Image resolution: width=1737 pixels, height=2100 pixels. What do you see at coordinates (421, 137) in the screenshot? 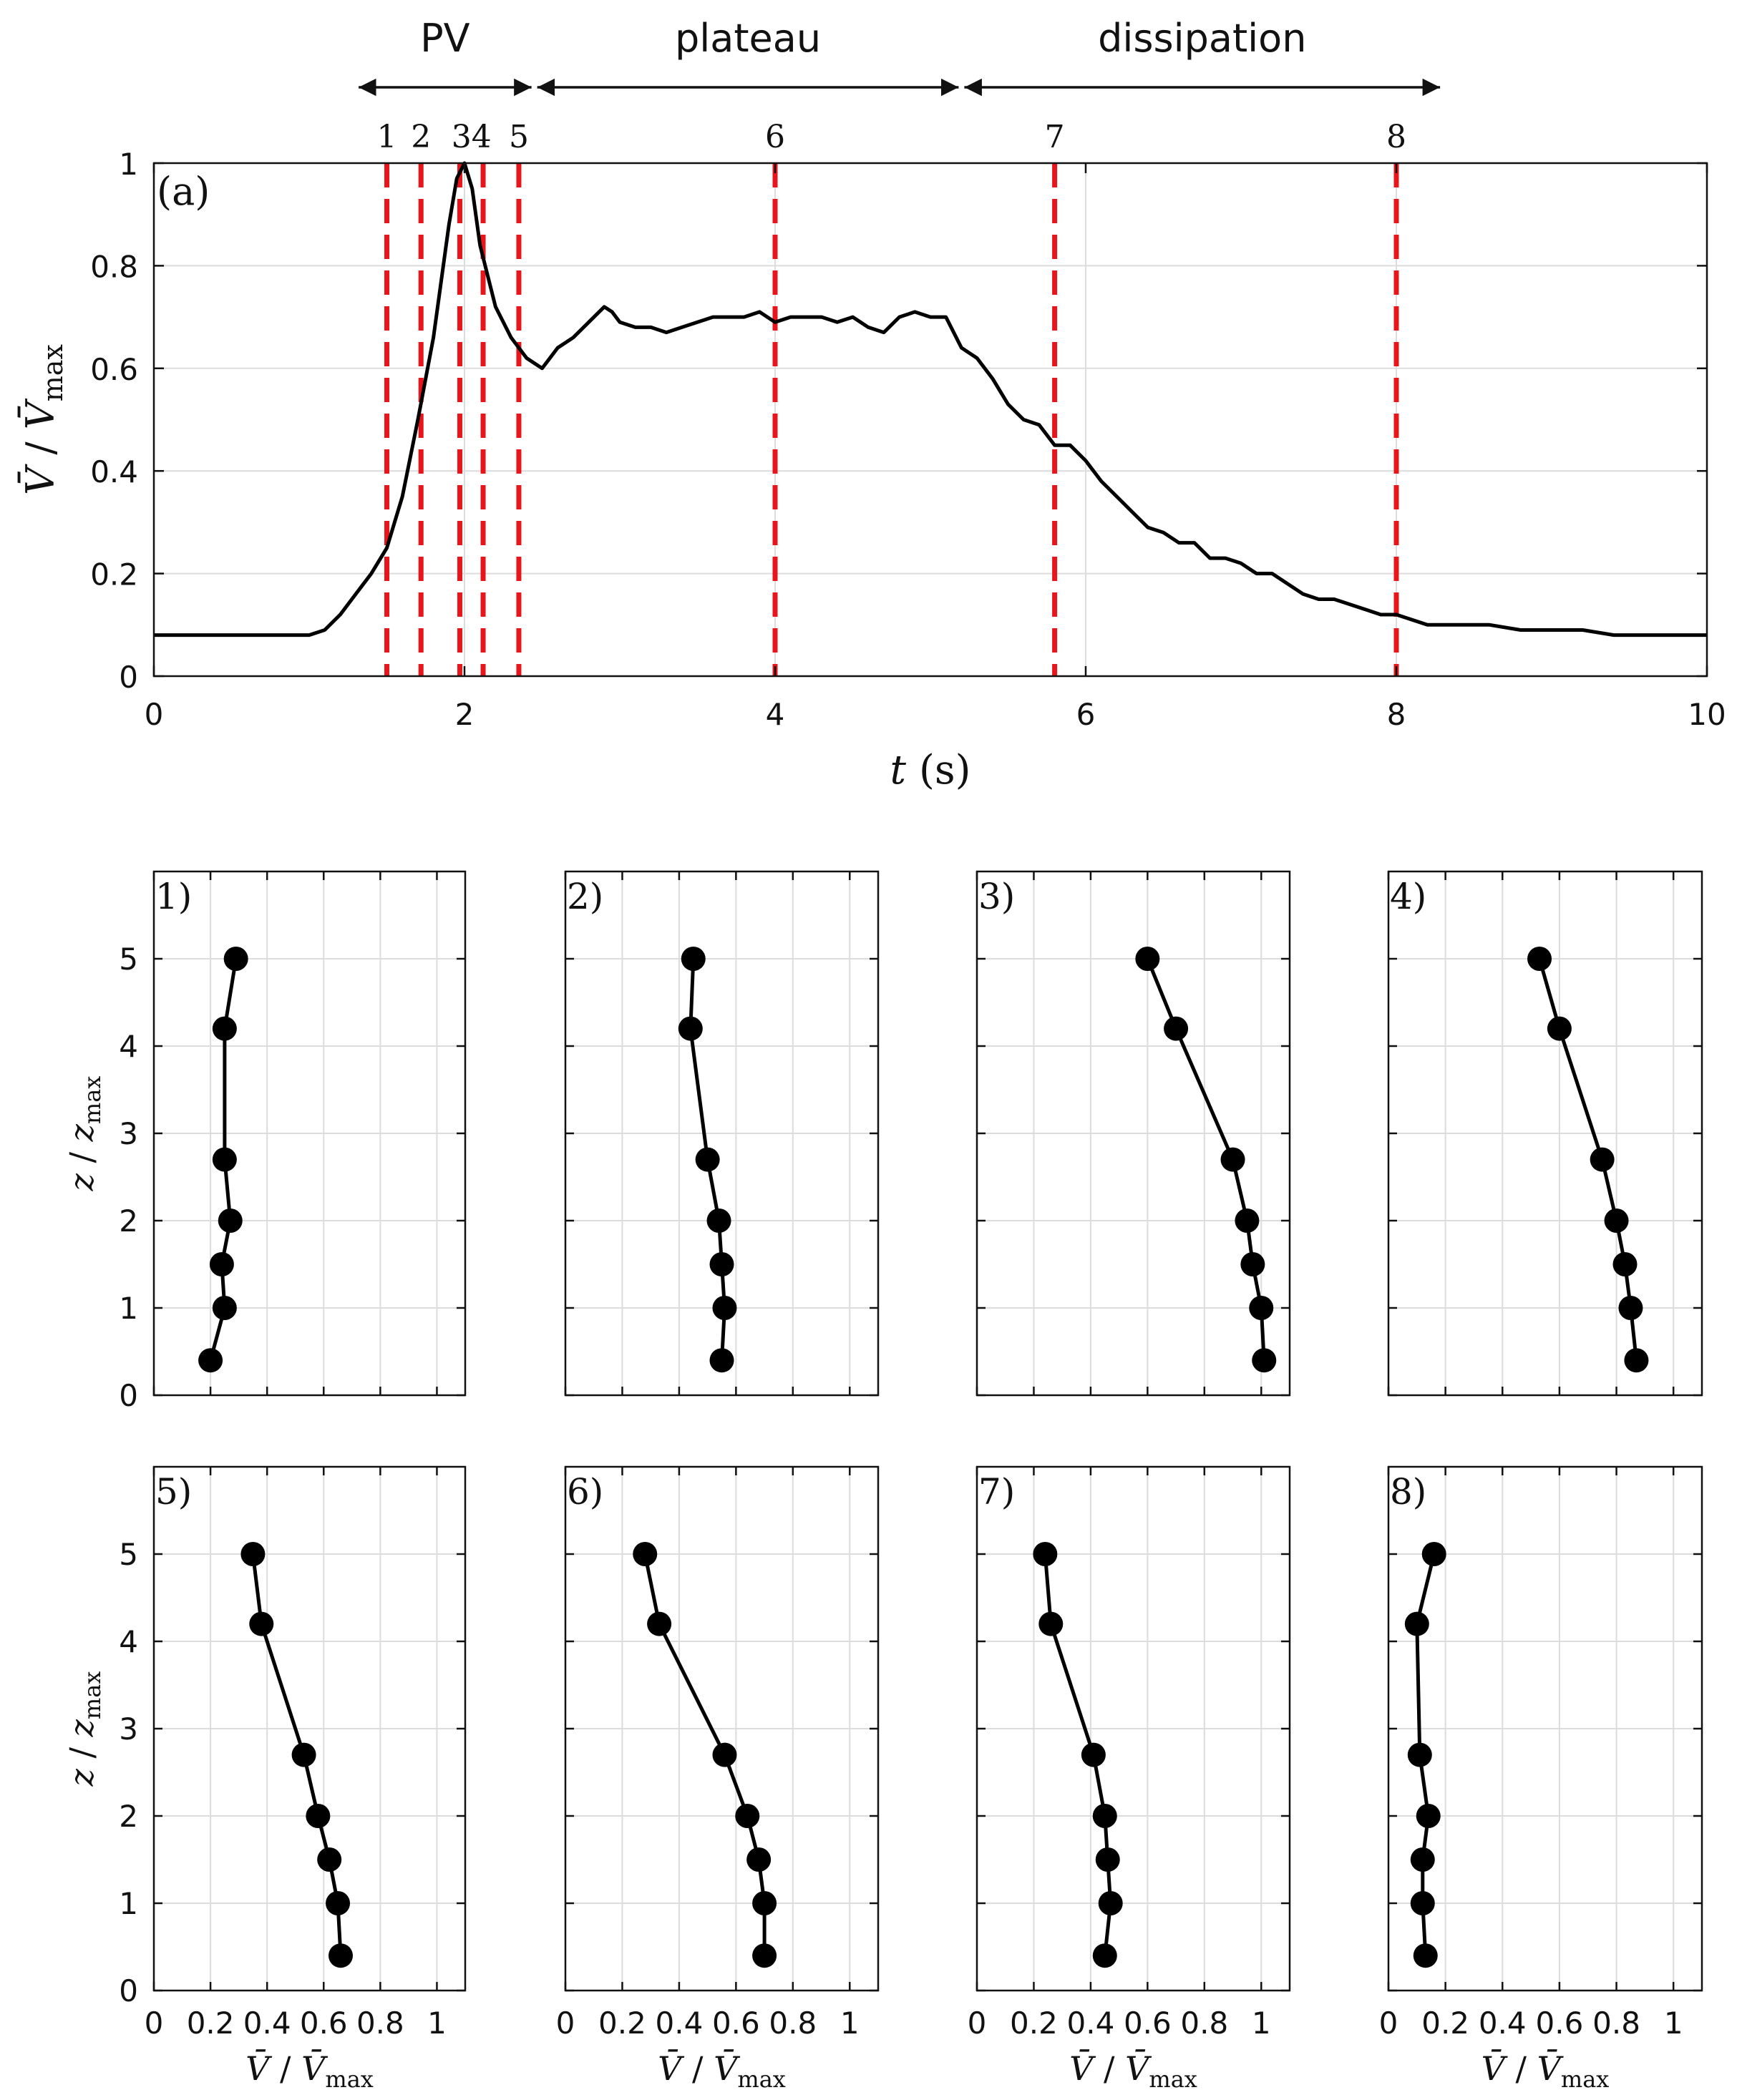
I see `marker-label-2: 2` at bounding box center [421, 137].